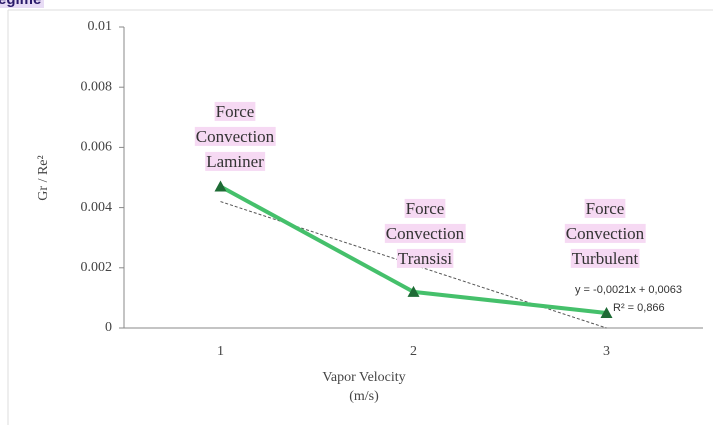 This screenshot has height=425, width=713. Describe the element at coordinates (97, 147) in the screenshot. I see `y-tick-label: 0.006` at that location.